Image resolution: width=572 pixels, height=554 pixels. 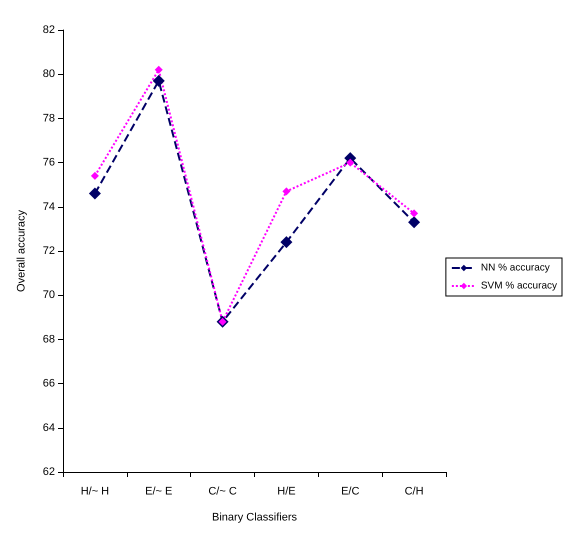 I want to click on y-tick-label: 76, so click(x=48, y=162).